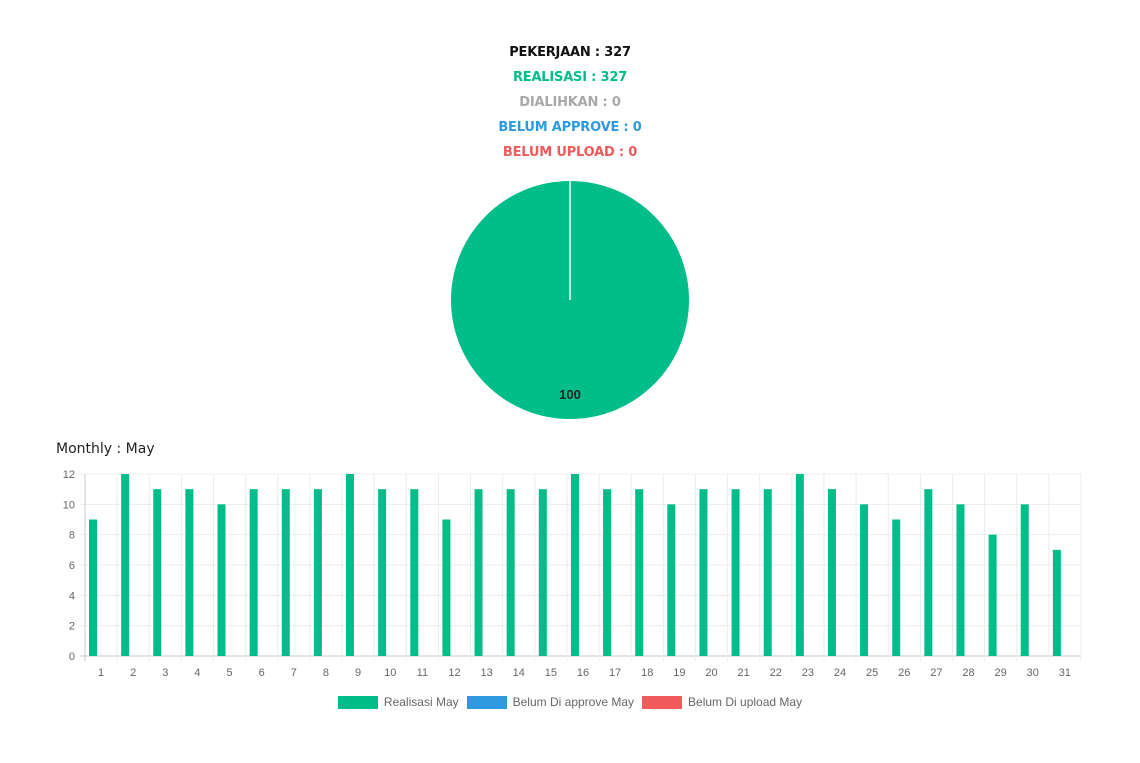  What do you see at coordinates (72, 566) in the screenshot?
I see `y-tick-label: 6` at bounding box center [72, 566].